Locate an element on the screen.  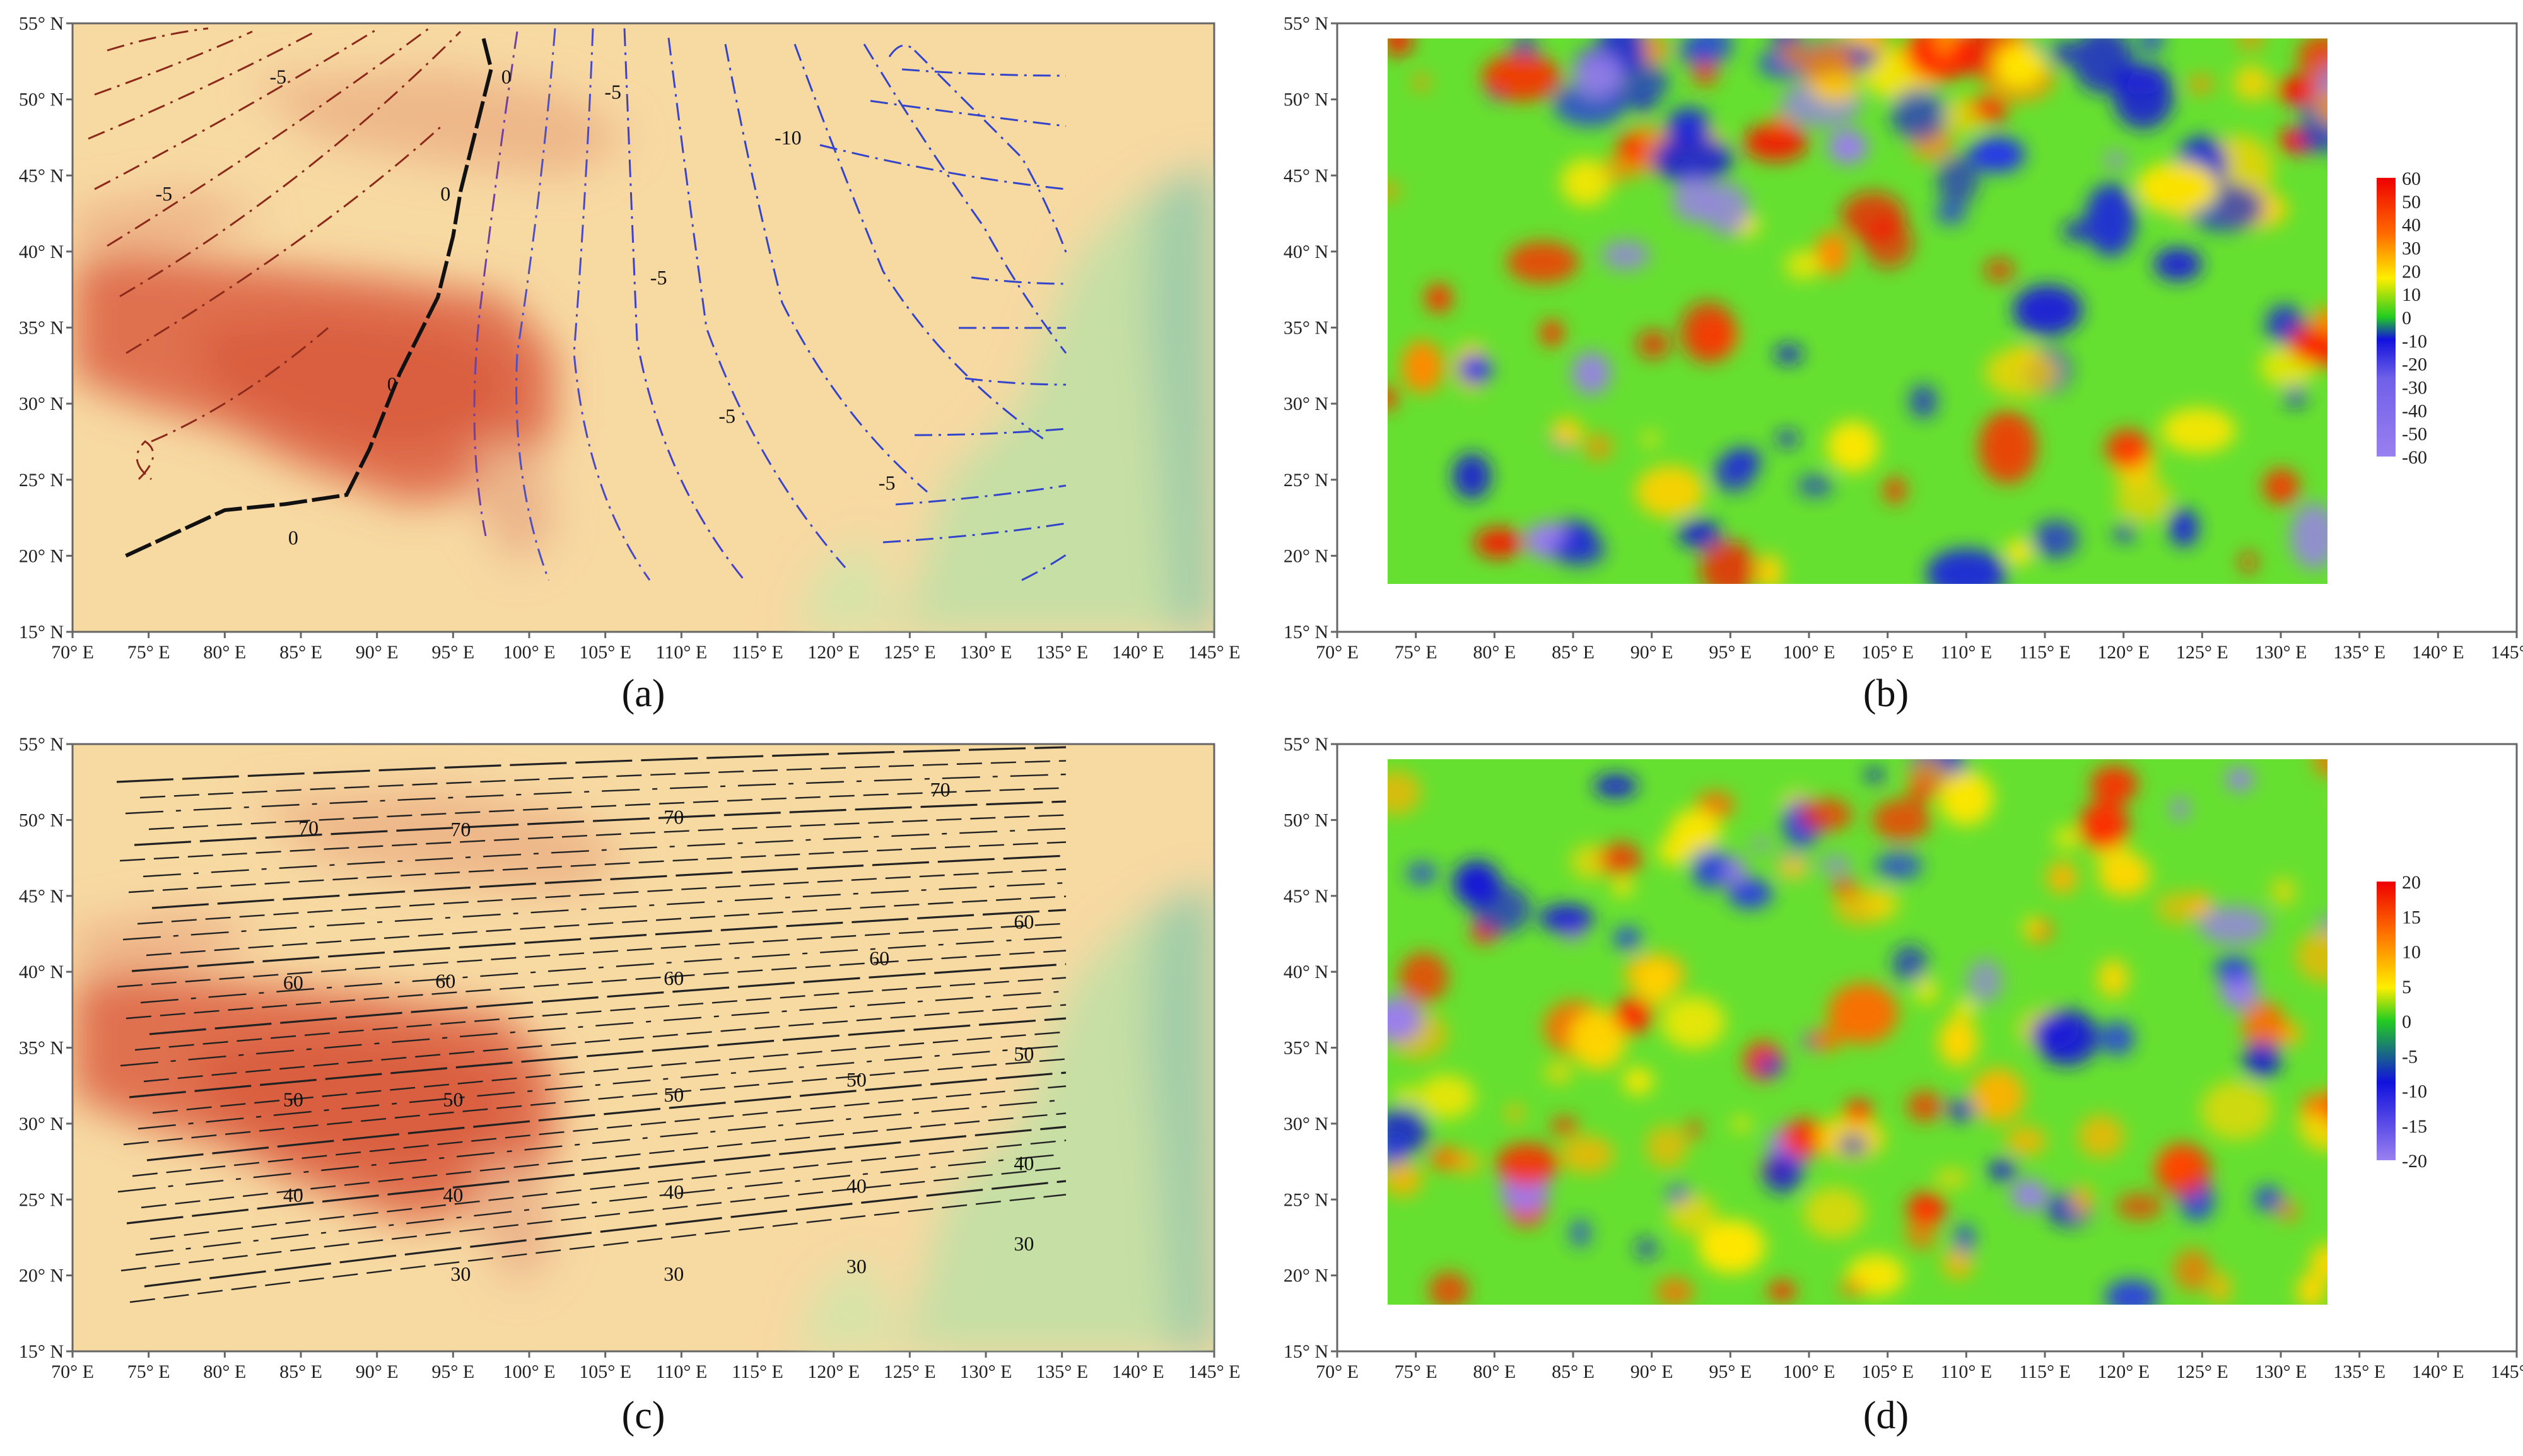
lon-tick-label: 130° E is located at coordinates (2281, 1371).